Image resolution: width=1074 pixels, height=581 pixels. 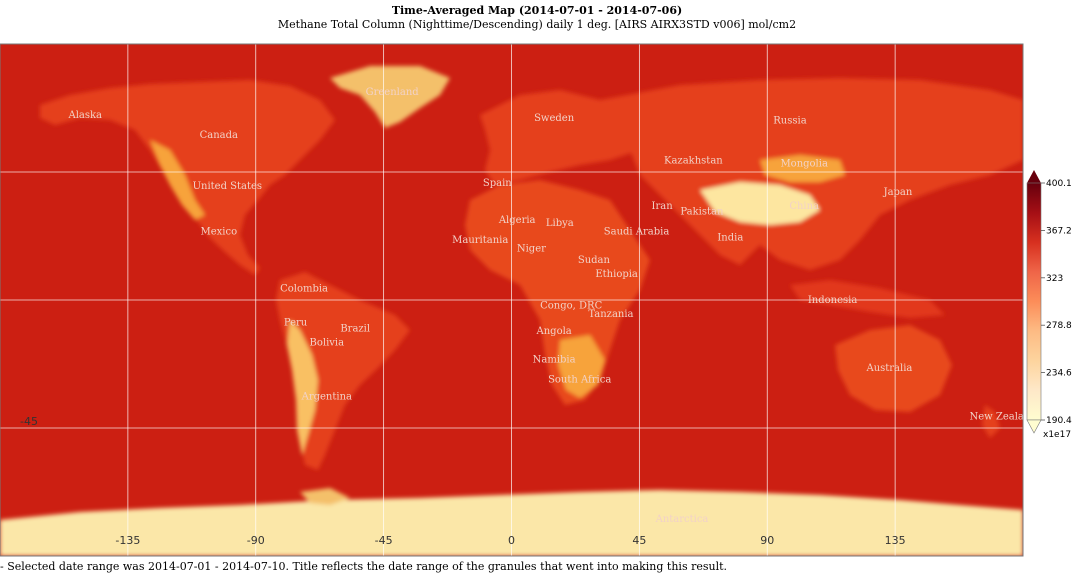 What do you see at coordinates (833, 300) in the screenshot?
I see `place-label: Indonesia` at bounding box center [833, 300].